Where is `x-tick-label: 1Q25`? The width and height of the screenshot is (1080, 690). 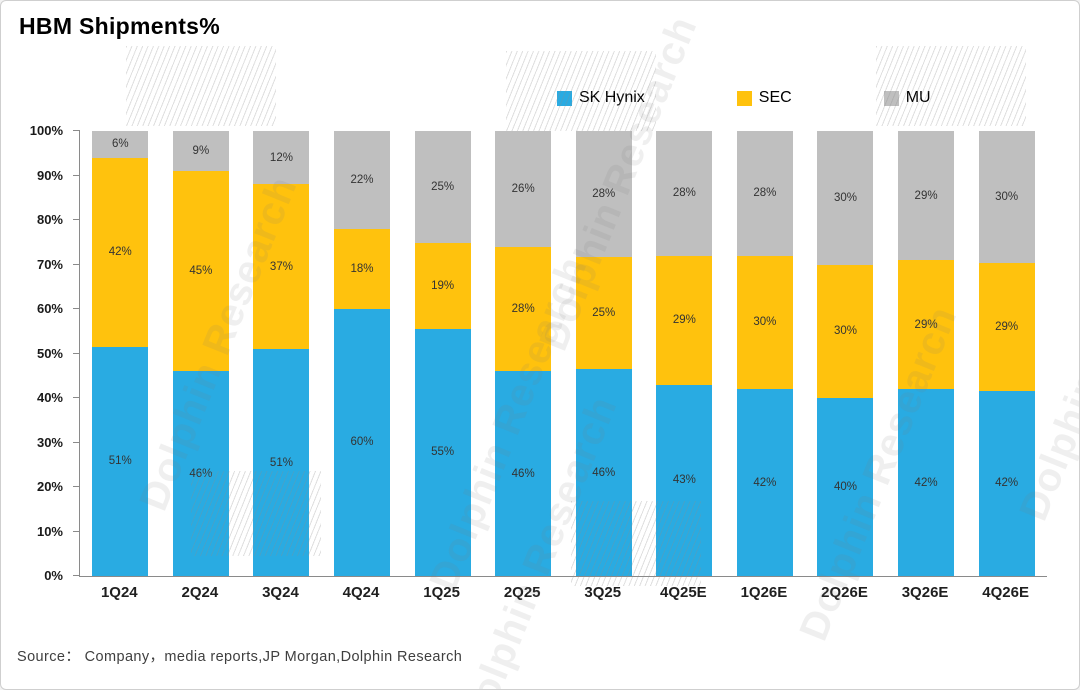 x-tick-label: 1Q25 is located at coordinates (441, 592).